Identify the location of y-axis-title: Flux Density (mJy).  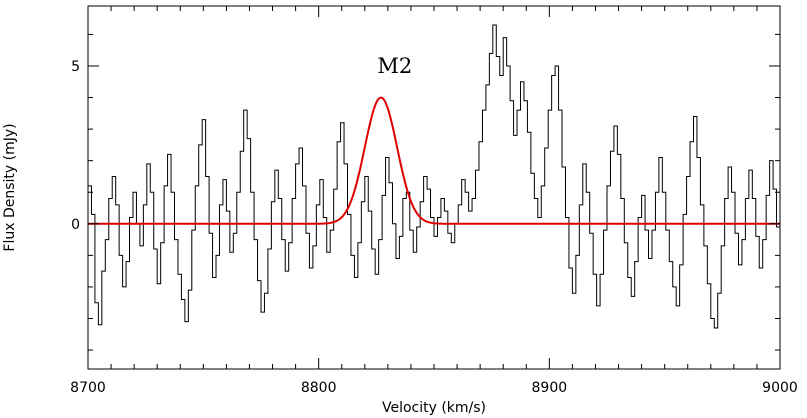
(10, 187).